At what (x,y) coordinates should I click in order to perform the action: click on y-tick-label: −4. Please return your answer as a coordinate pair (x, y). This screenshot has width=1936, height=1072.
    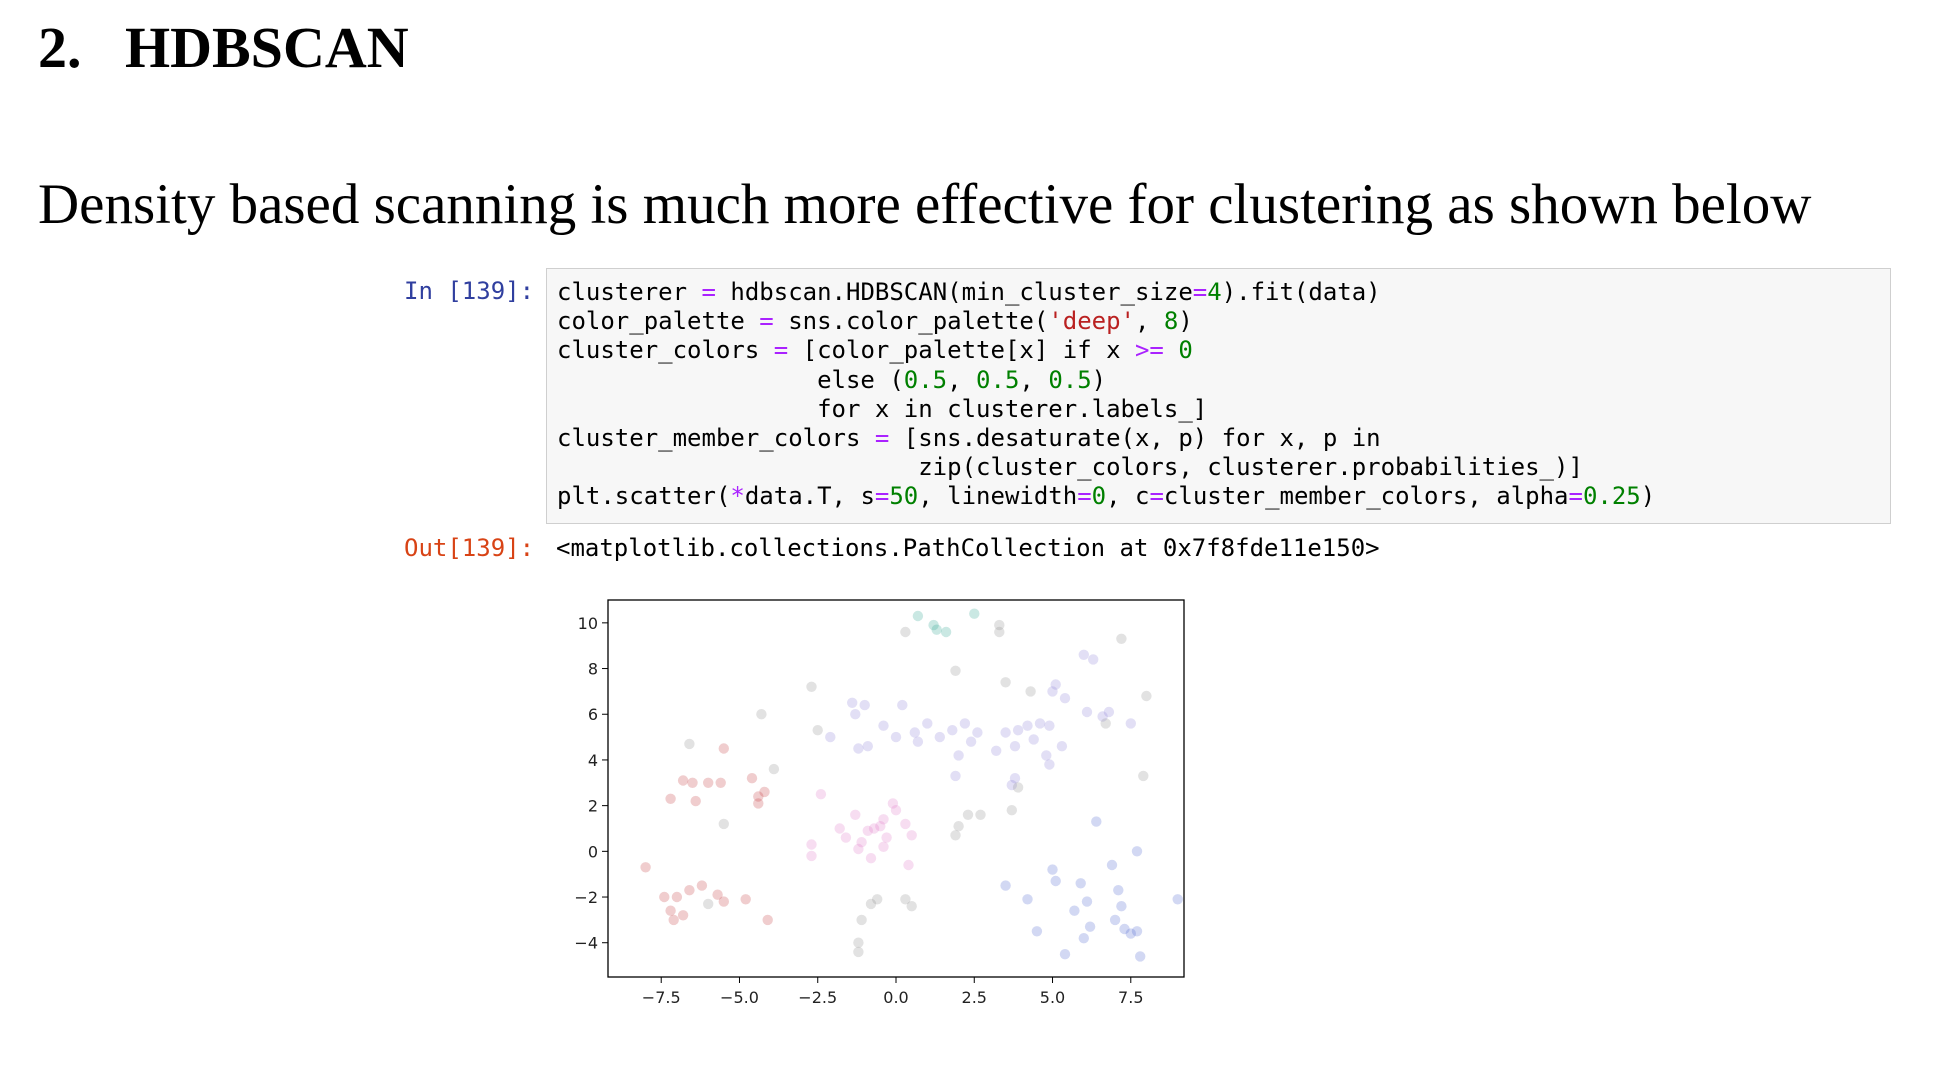
    Looking at the image, I should click on (586, 943).